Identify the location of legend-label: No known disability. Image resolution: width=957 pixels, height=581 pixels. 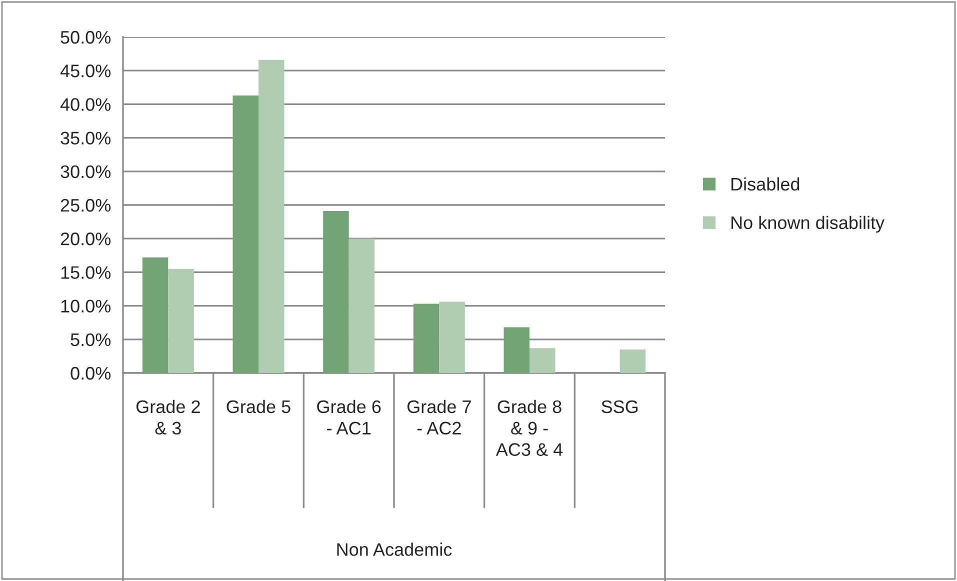
(808, 224).